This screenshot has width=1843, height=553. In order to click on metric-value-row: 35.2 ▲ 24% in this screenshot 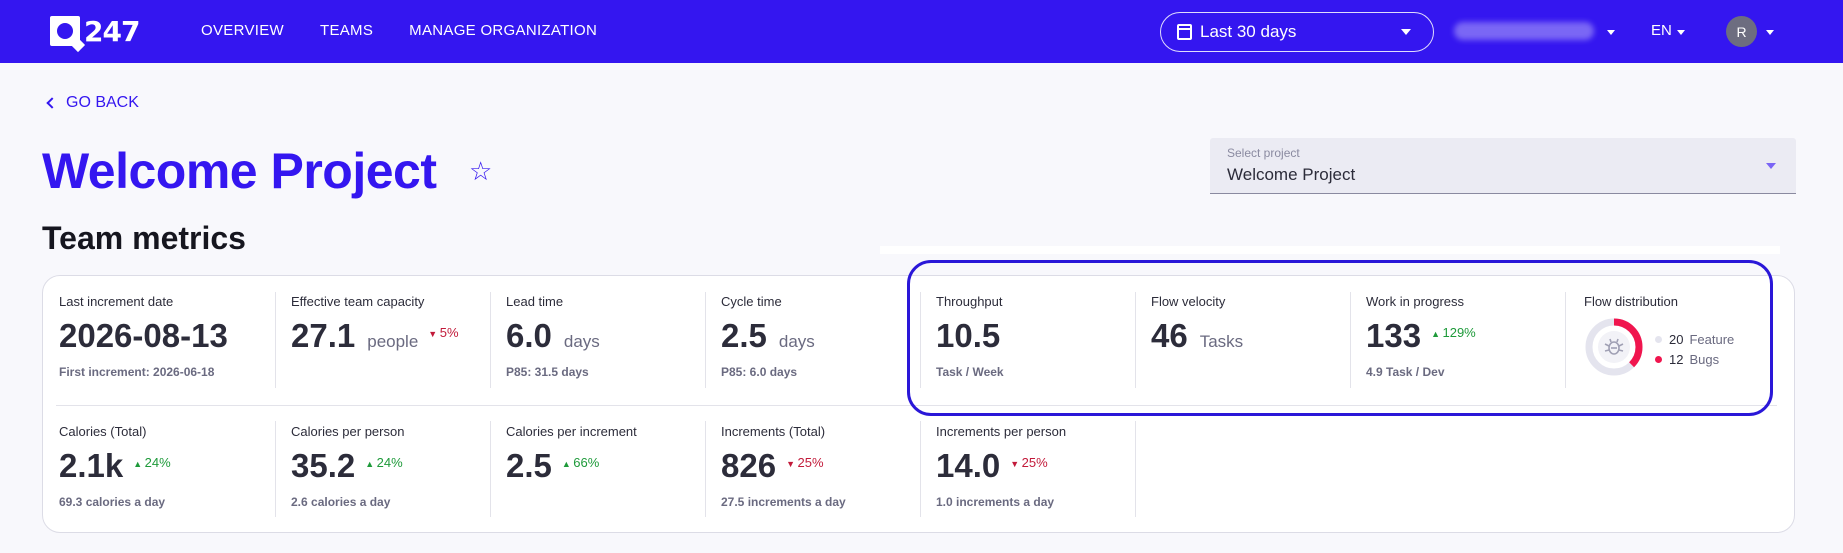, I will do `click(347, 466)`.